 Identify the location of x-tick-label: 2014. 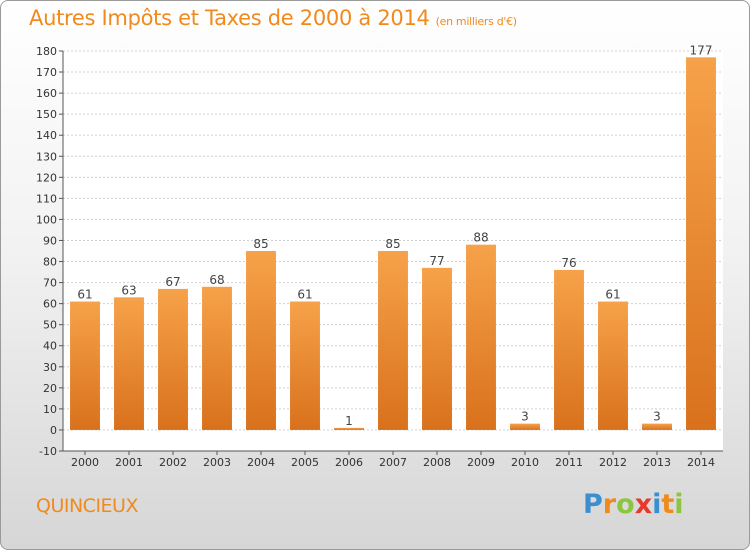
(701, 462).